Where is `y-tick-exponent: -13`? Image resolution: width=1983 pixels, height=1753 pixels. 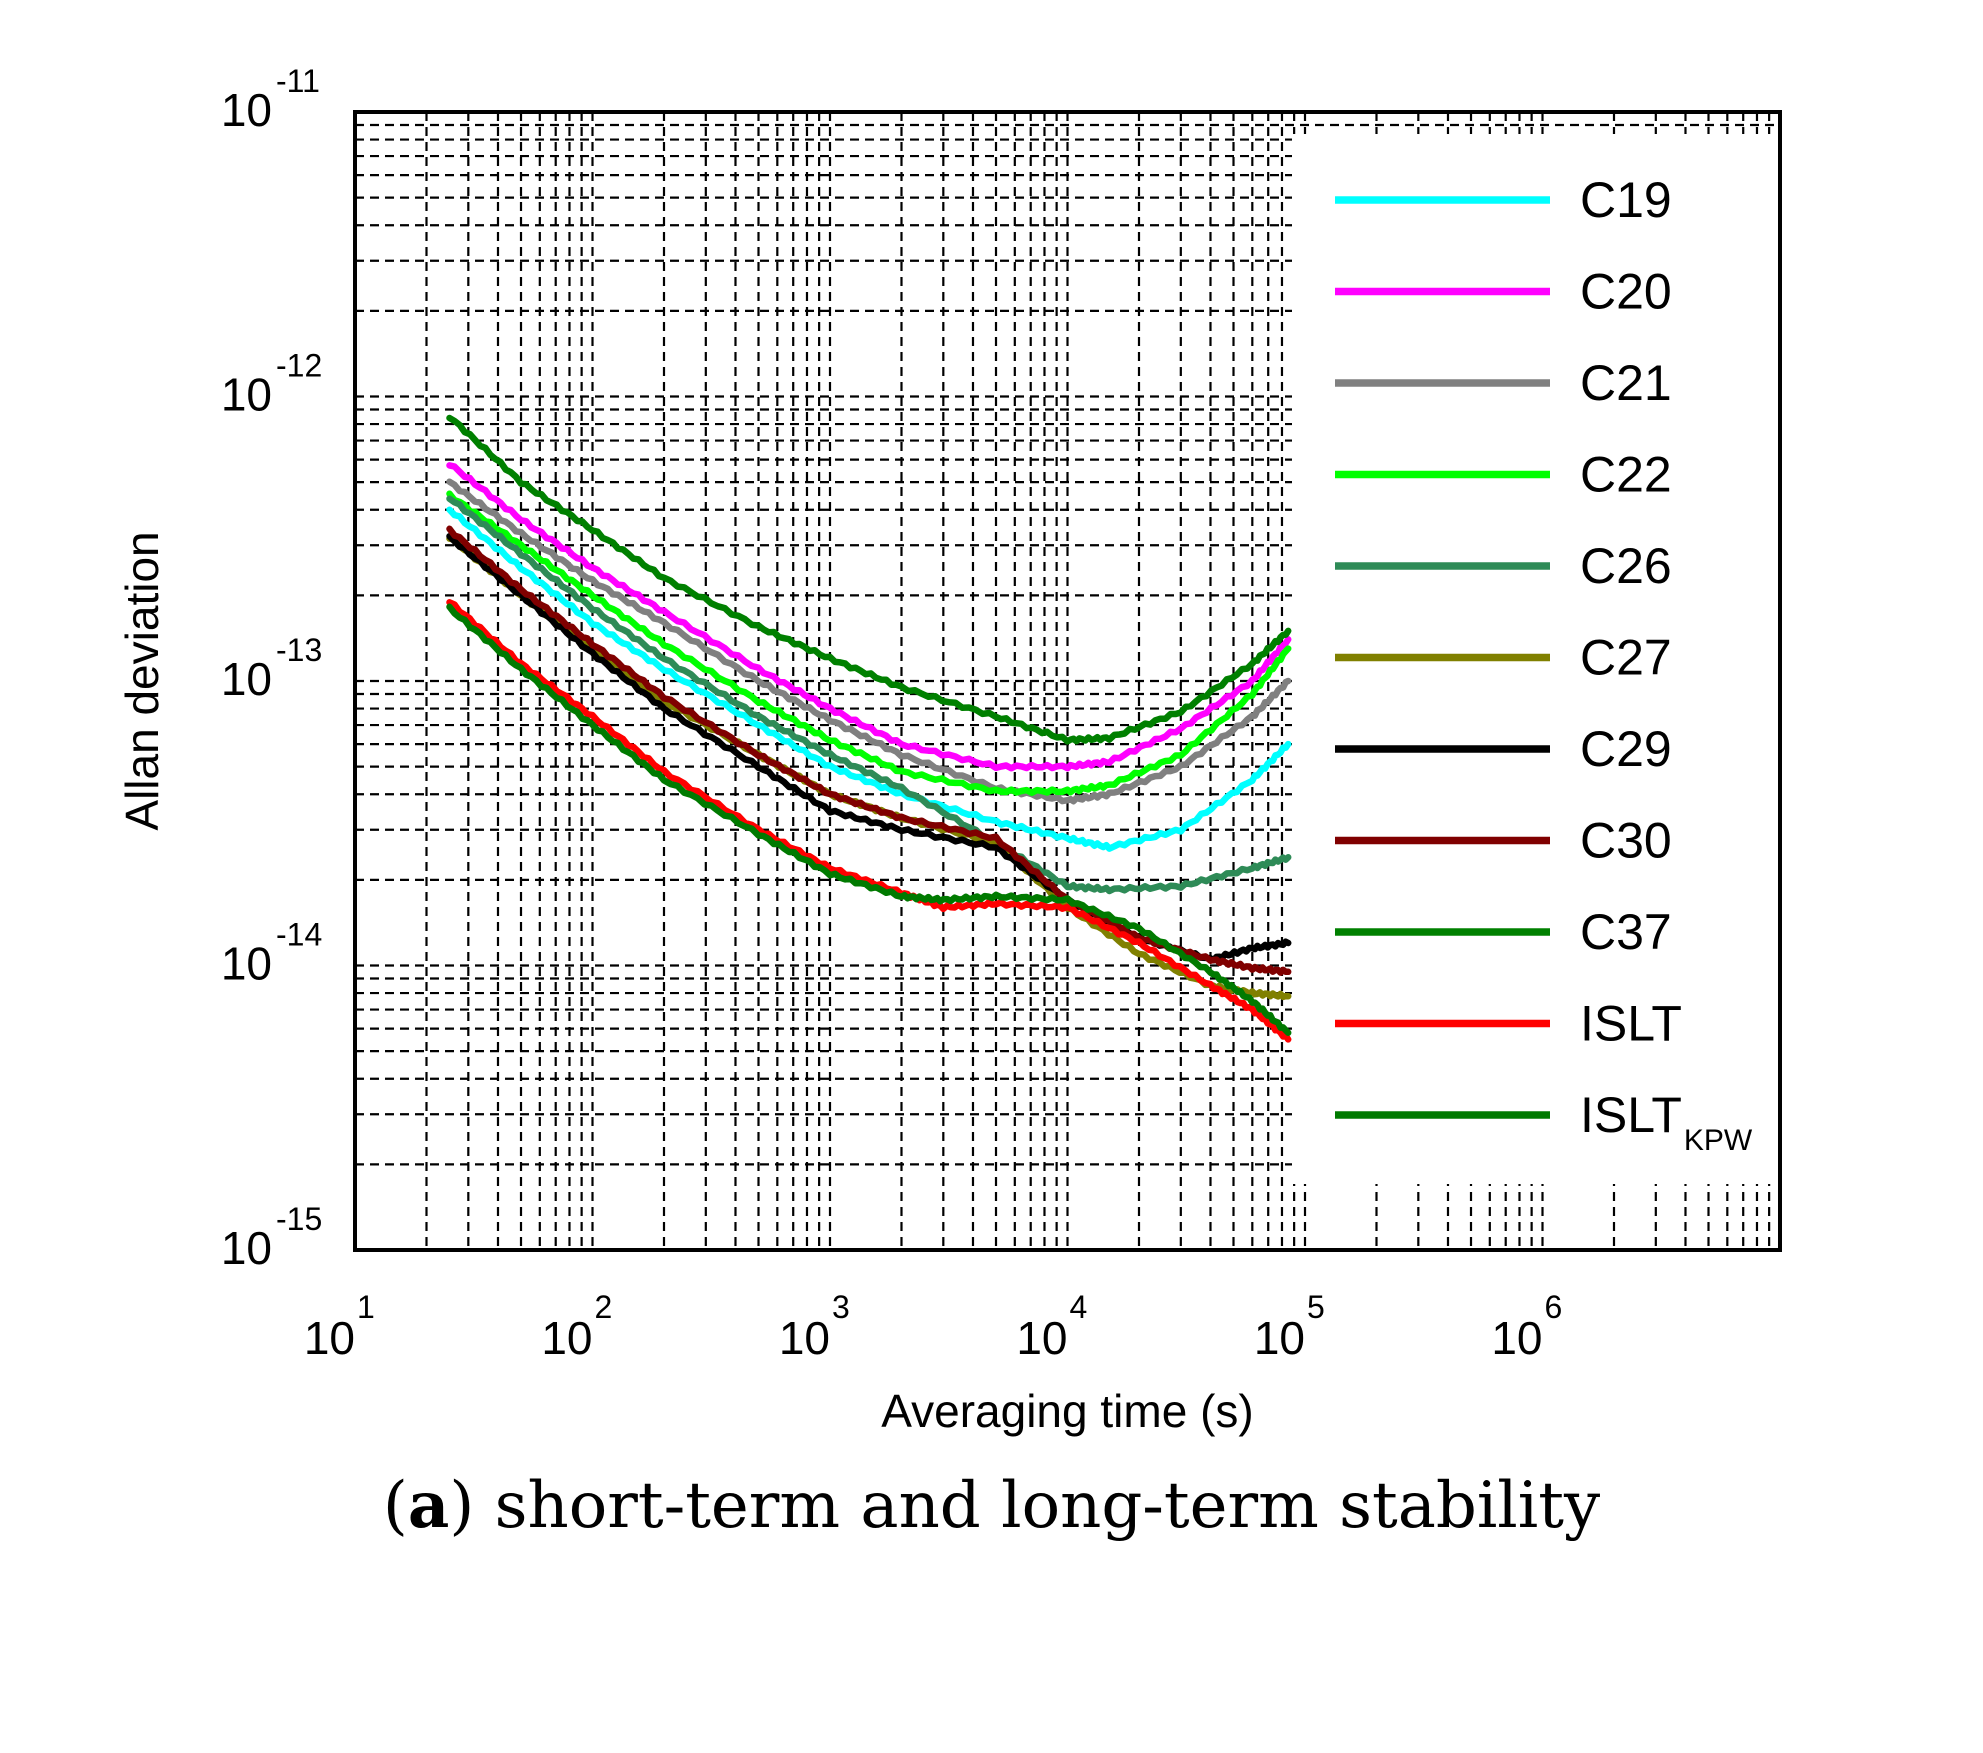
y-tick-exponent: -13 is located at coordinates (299, 650).